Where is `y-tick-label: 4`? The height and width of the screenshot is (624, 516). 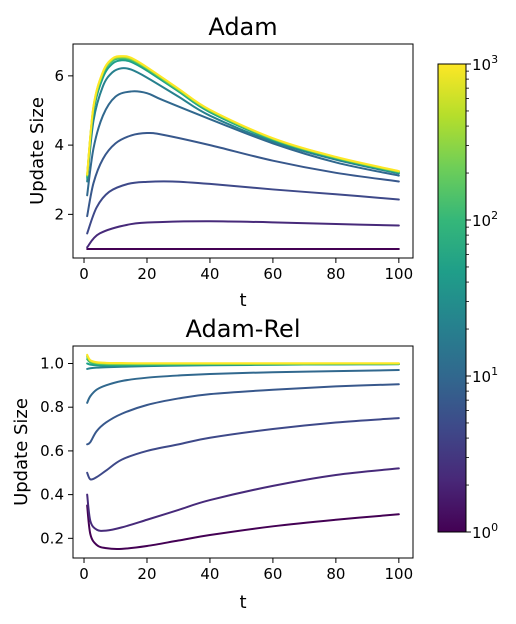 y-tick-label: 4 is located at coordinates (59, 145).